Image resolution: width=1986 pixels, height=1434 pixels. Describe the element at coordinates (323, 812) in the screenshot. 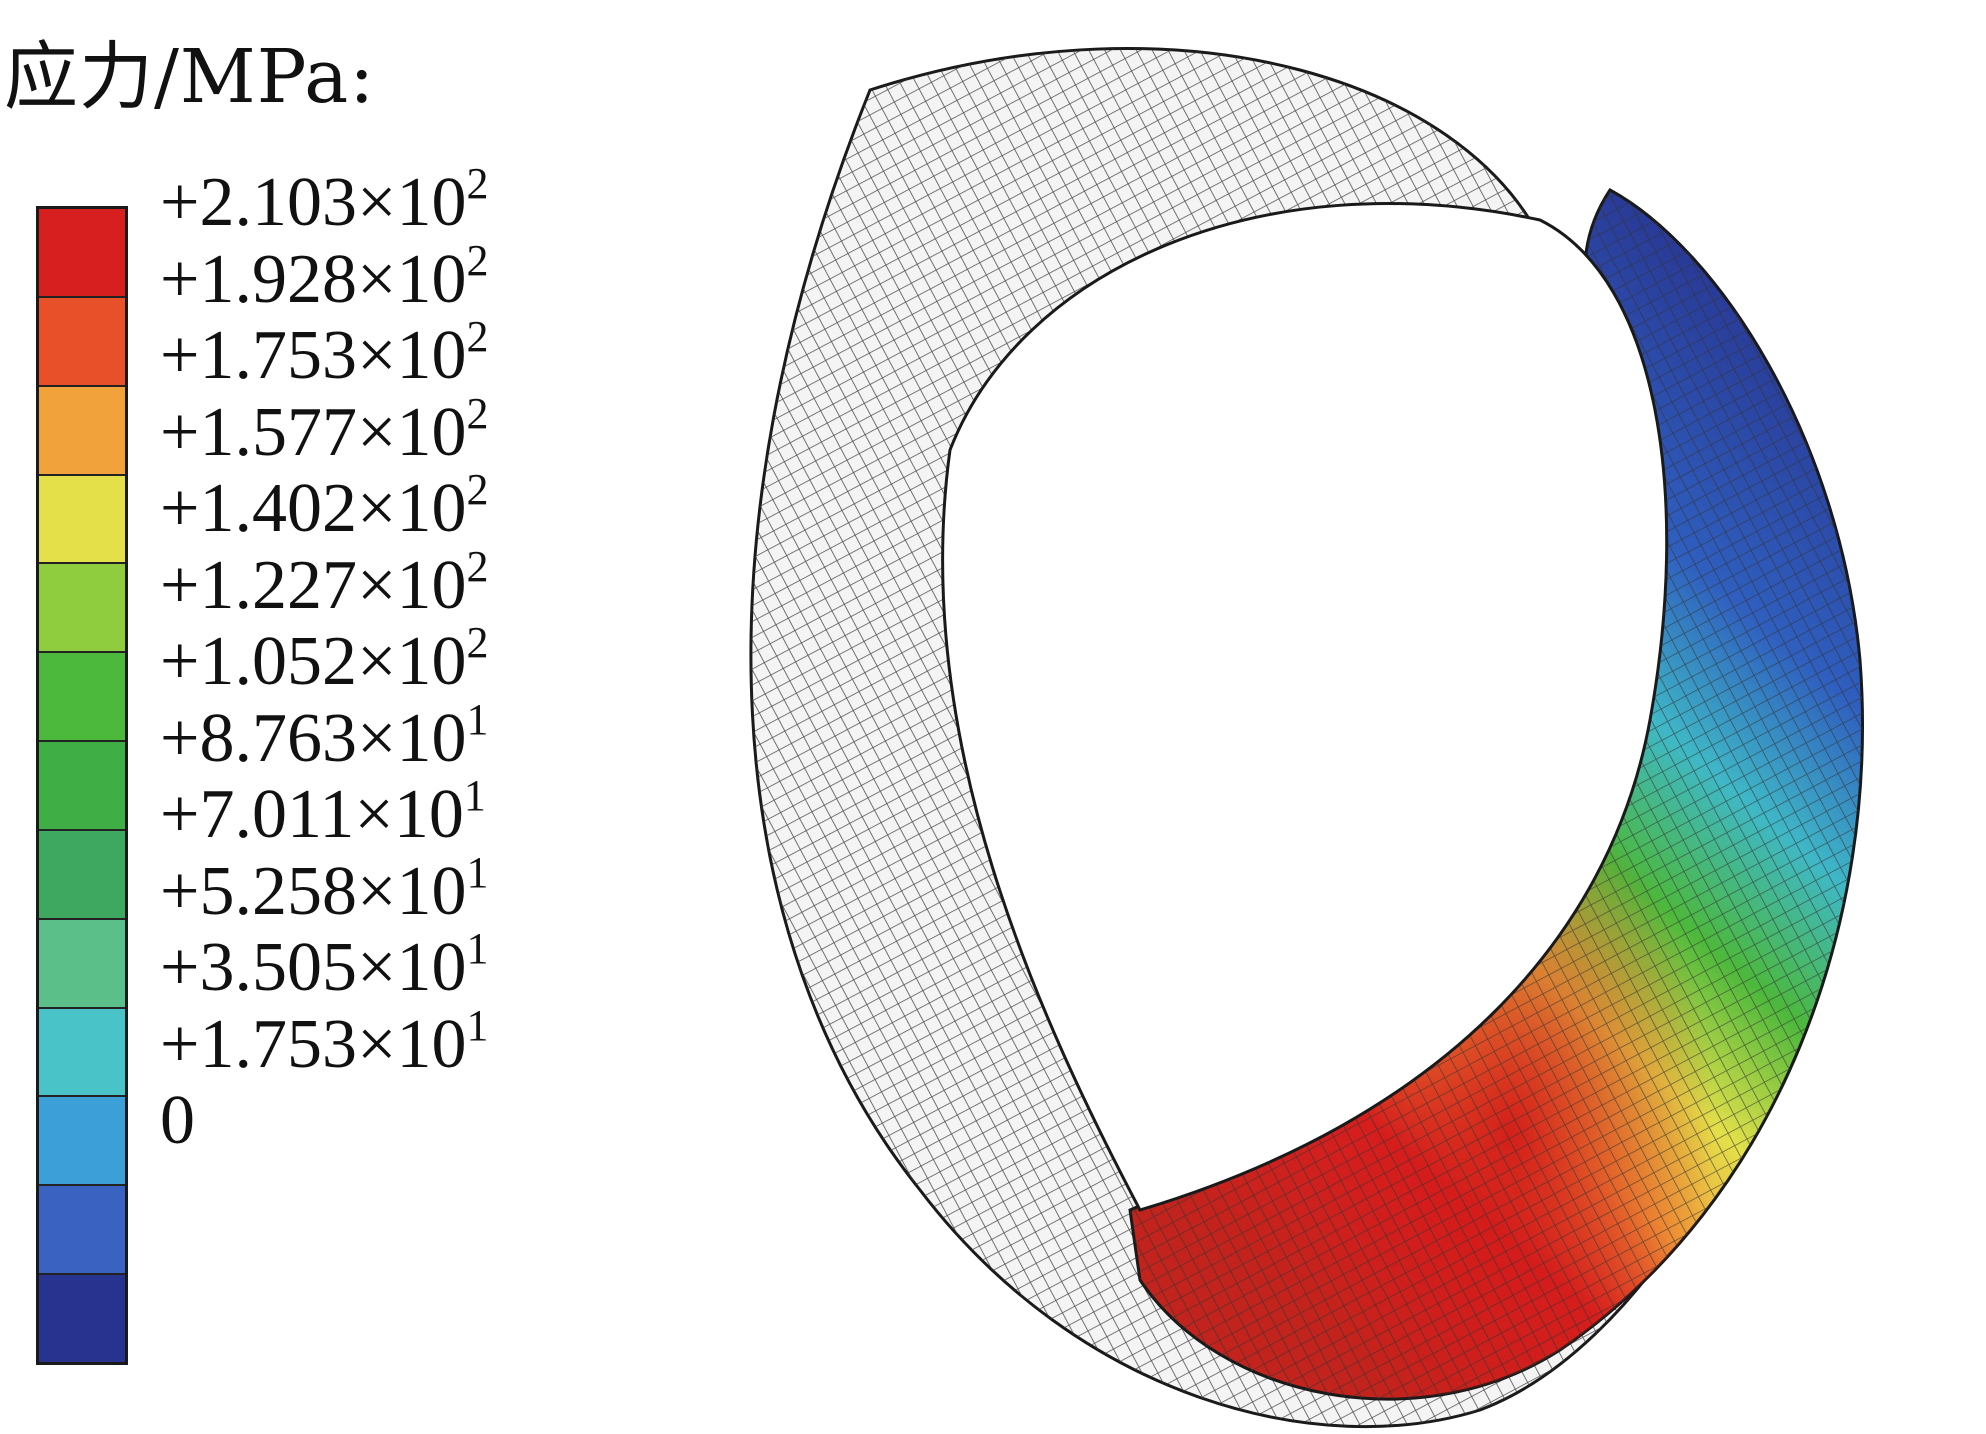

I see `colorbar-tick-label: +7.011×101` at that location.